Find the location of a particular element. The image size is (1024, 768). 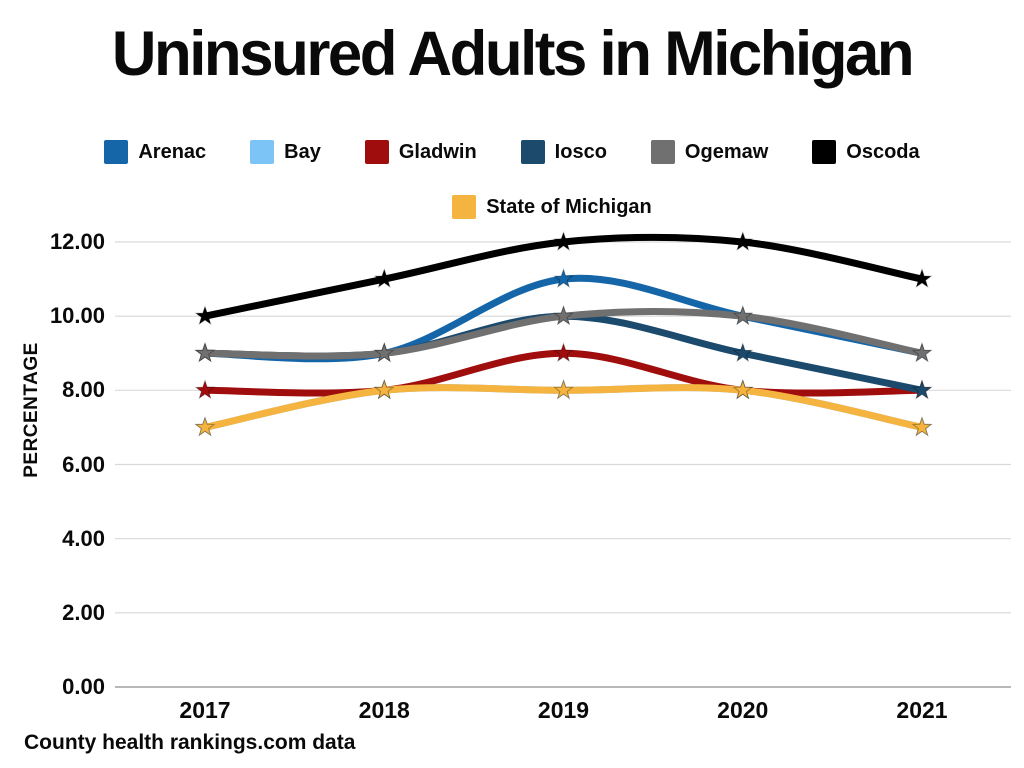

legend-item-bay: Bay is located at coordinates (285, 152).